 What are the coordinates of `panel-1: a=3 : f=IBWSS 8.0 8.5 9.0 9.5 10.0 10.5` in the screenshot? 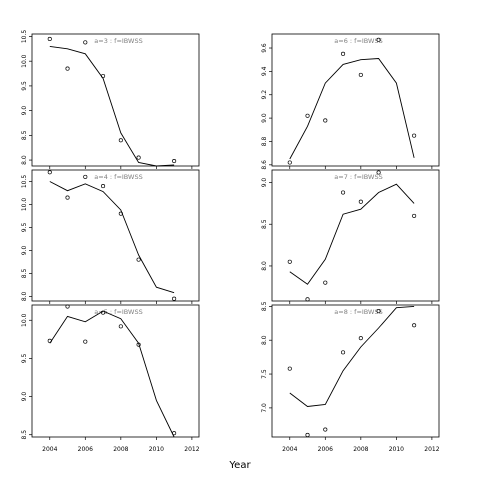 It's located at (110, 99).